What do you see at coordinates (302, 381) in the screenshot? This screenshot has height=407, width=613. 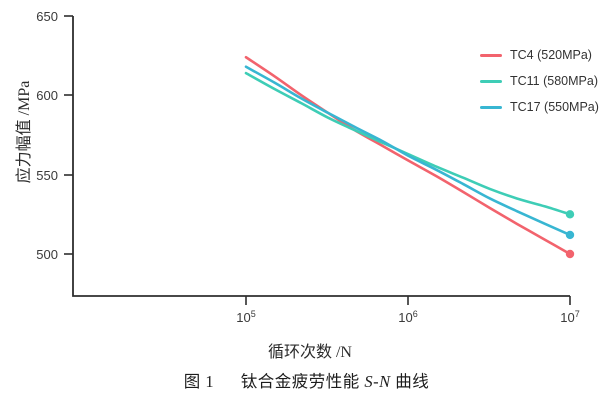 I see `caption-body-before: 钛合金疲劳性能` at bounding box center [302, 381].